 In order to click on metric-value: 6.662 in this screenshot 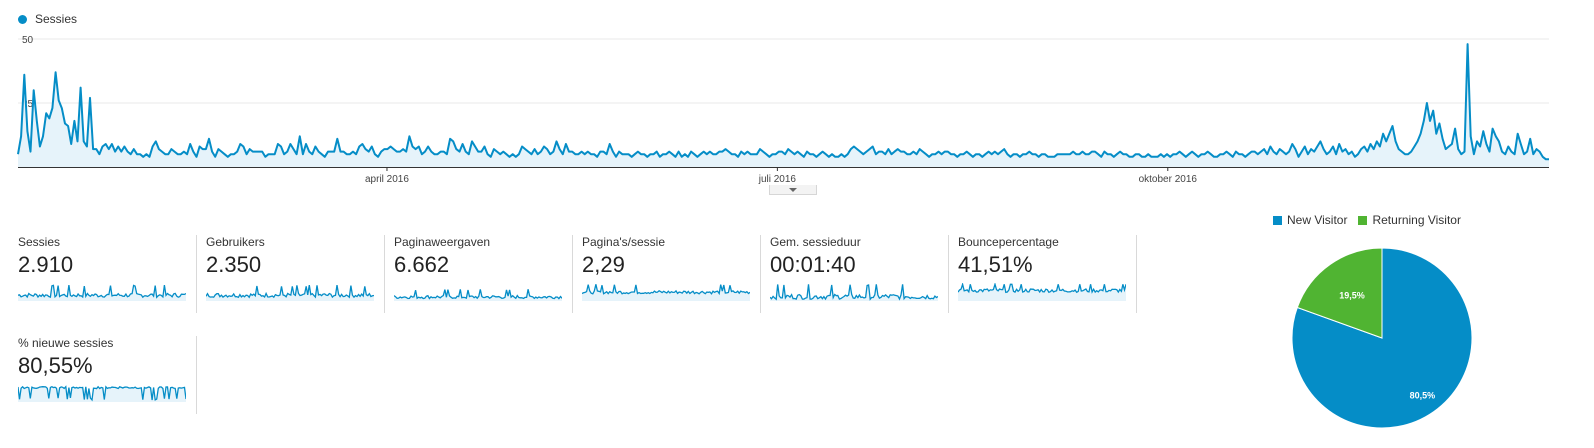, I will do `click(422, 264)`.